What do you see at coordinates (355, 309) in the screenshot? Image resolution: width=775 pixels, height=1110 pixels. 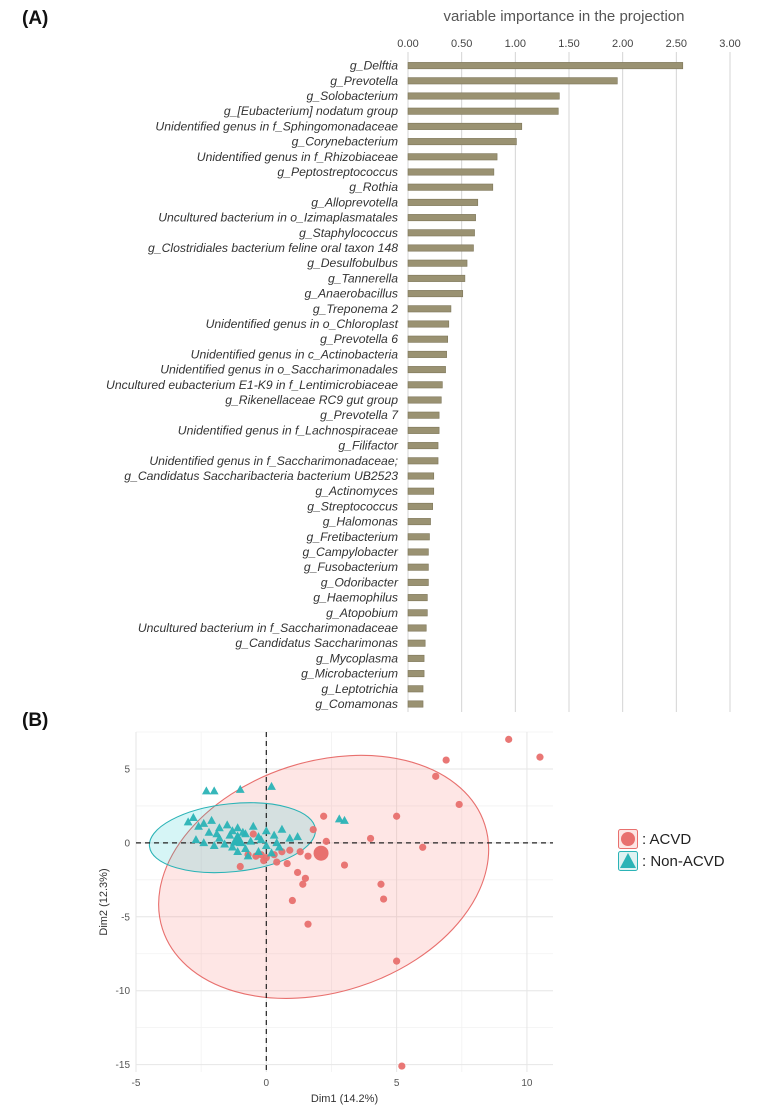 I see `vip-category-label: g_Treponema 2` at bounding box center [355, 309].